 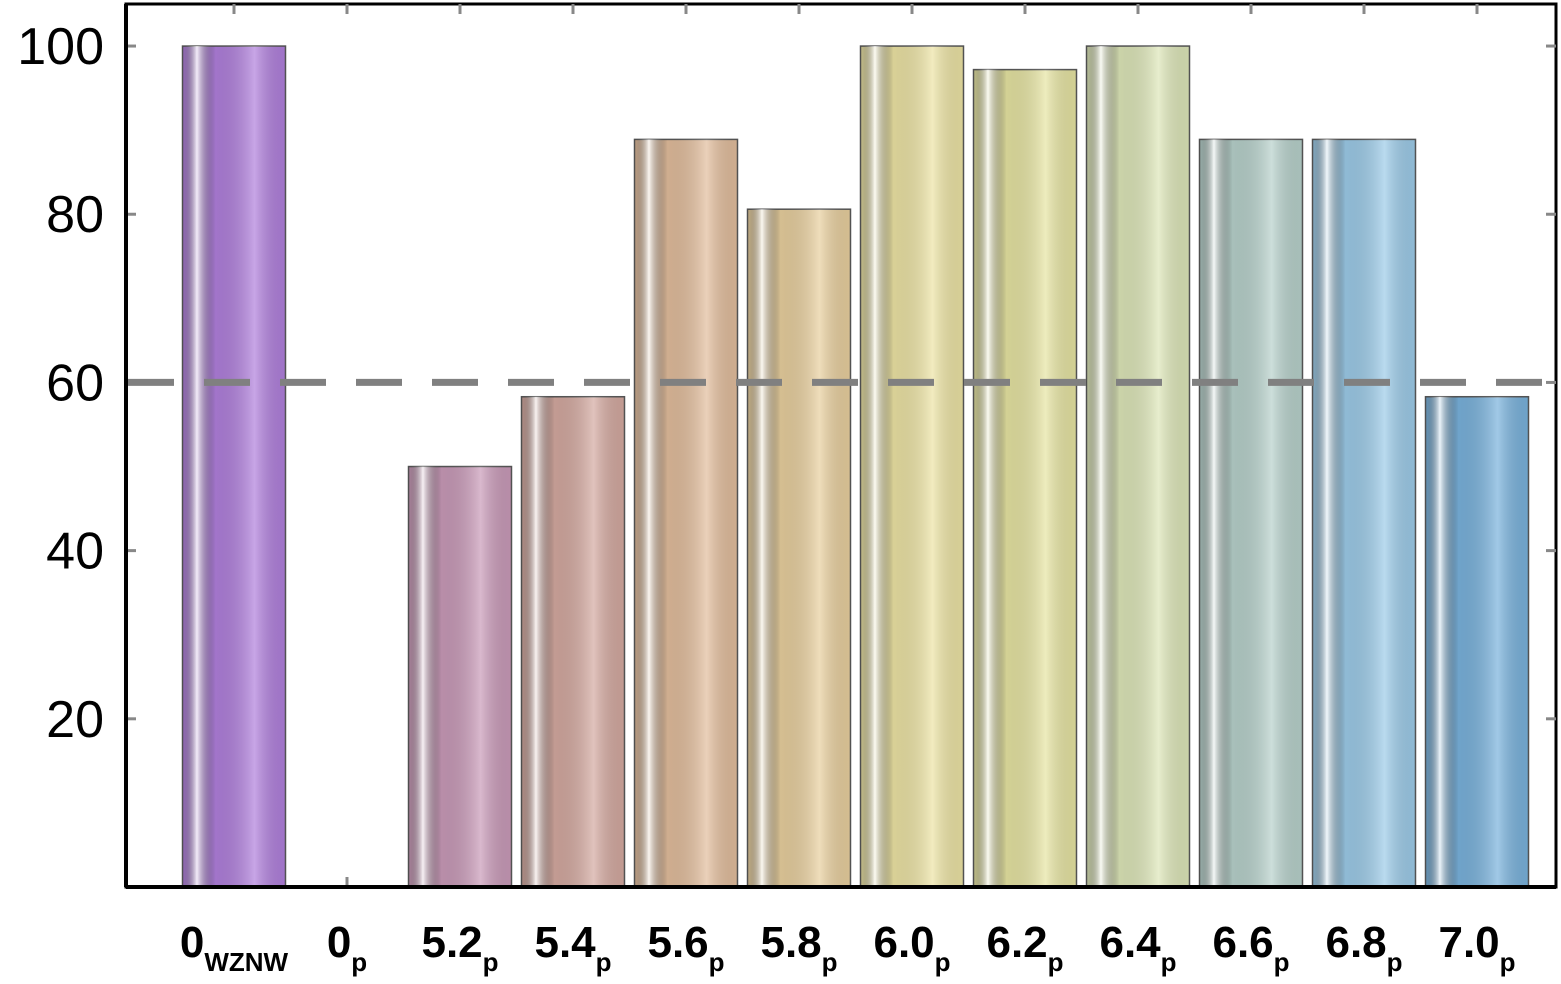 I want to click on x-tick-label: 5.4p, so click(x=572, y=947).